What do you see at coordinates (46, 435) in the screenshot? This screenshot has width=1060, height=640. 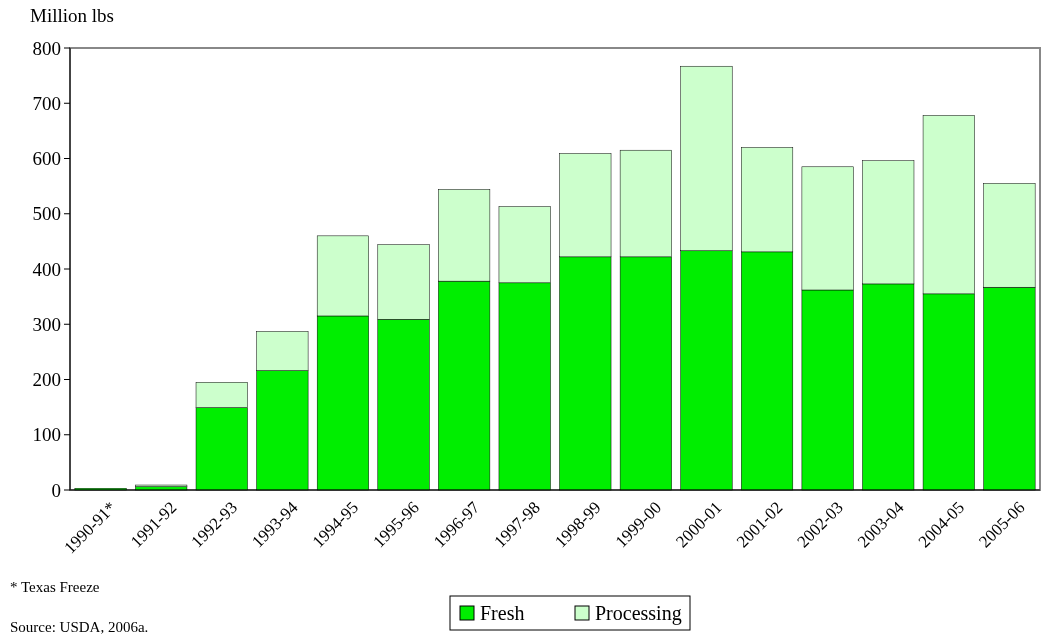 I see `y-tick-label: 100` at bounding box center [46, 435].